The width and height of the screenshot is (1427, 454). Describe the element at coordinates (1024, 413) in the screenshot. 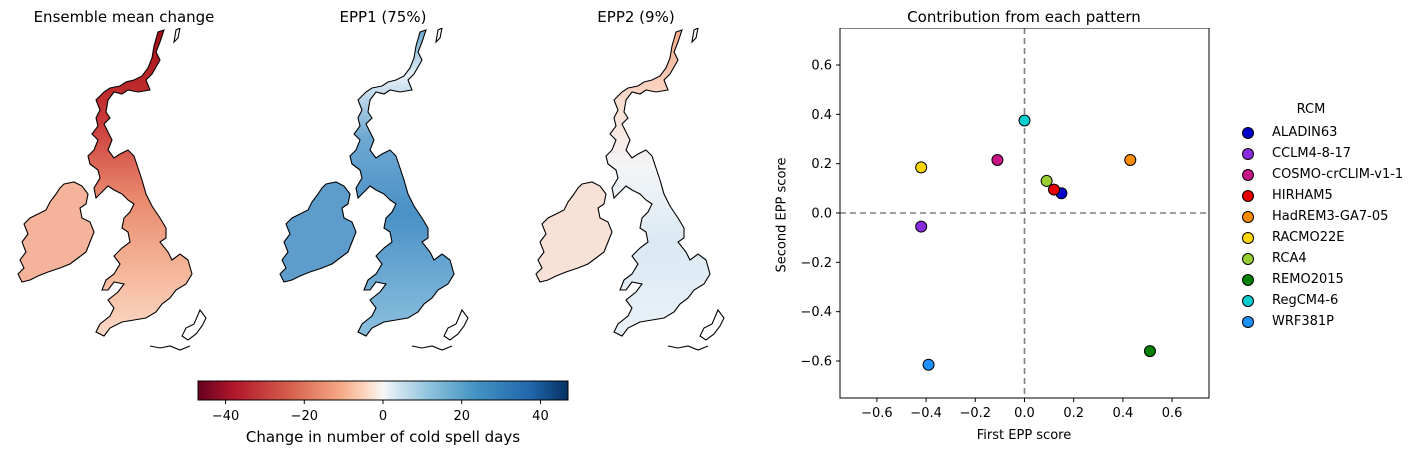

I see `x-tick-label: 0.0` at that location.